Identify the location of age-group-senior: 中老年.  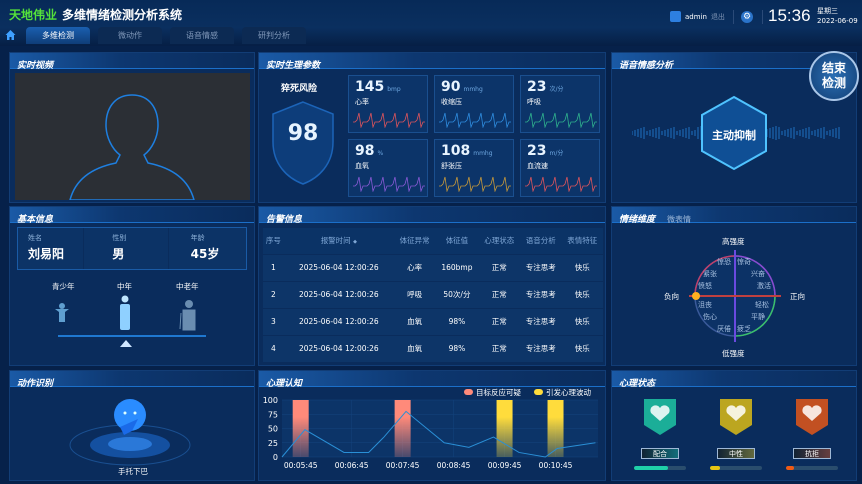
(187, 286).